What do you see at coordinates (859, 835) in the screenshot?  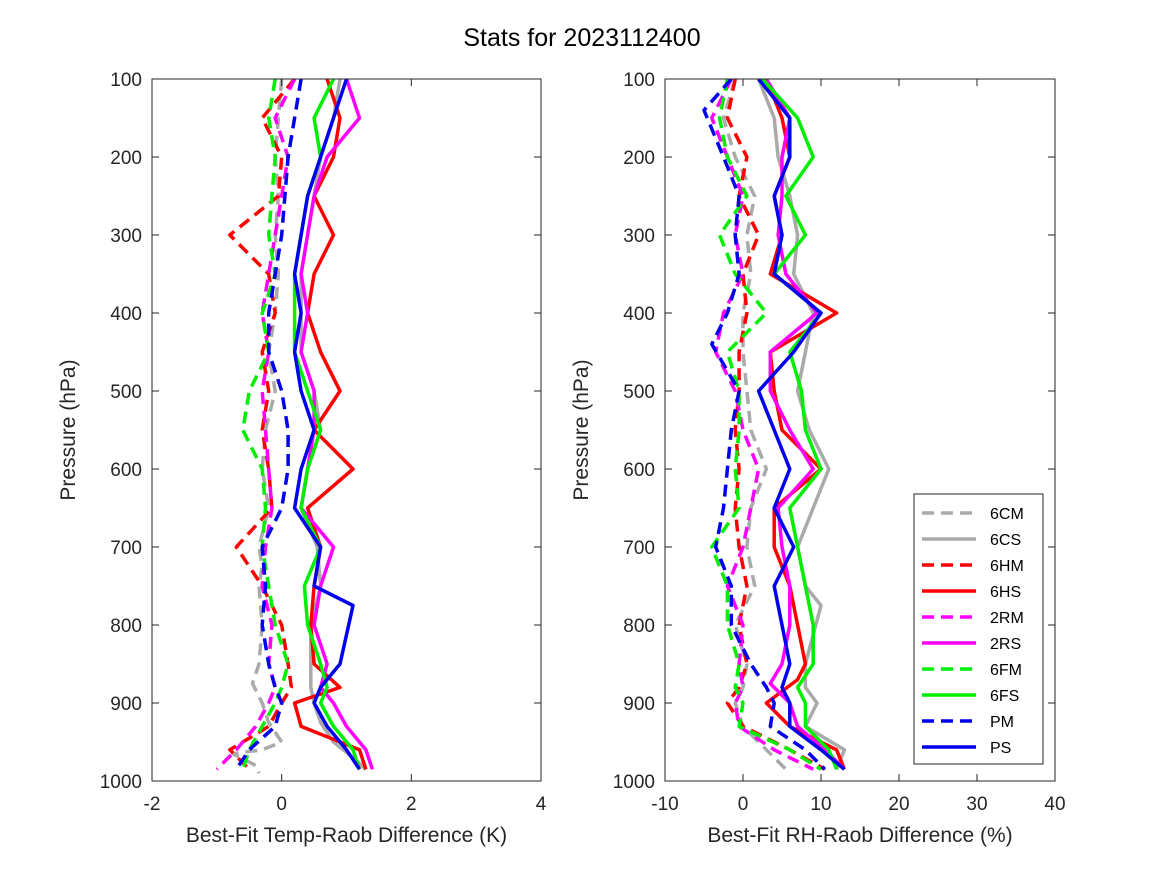 I see `x-axis-title: Best-Fit RH-Raob Difference (%)` at bounding box center [859, 835].